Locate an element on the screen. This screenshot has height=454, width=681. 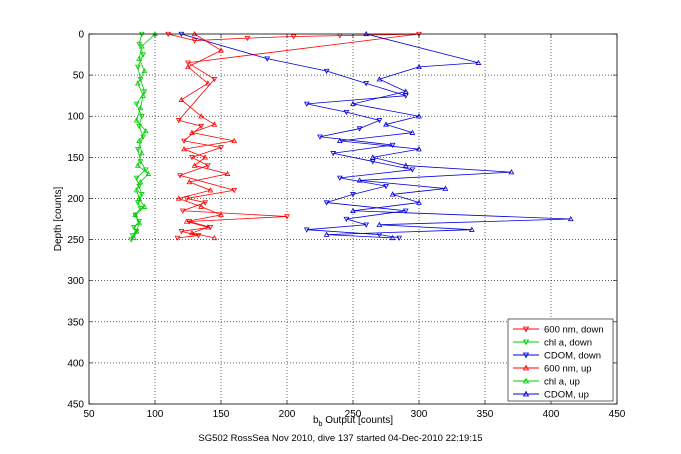
legend-label: 600 nm, up is located at coordinates (568, 369).